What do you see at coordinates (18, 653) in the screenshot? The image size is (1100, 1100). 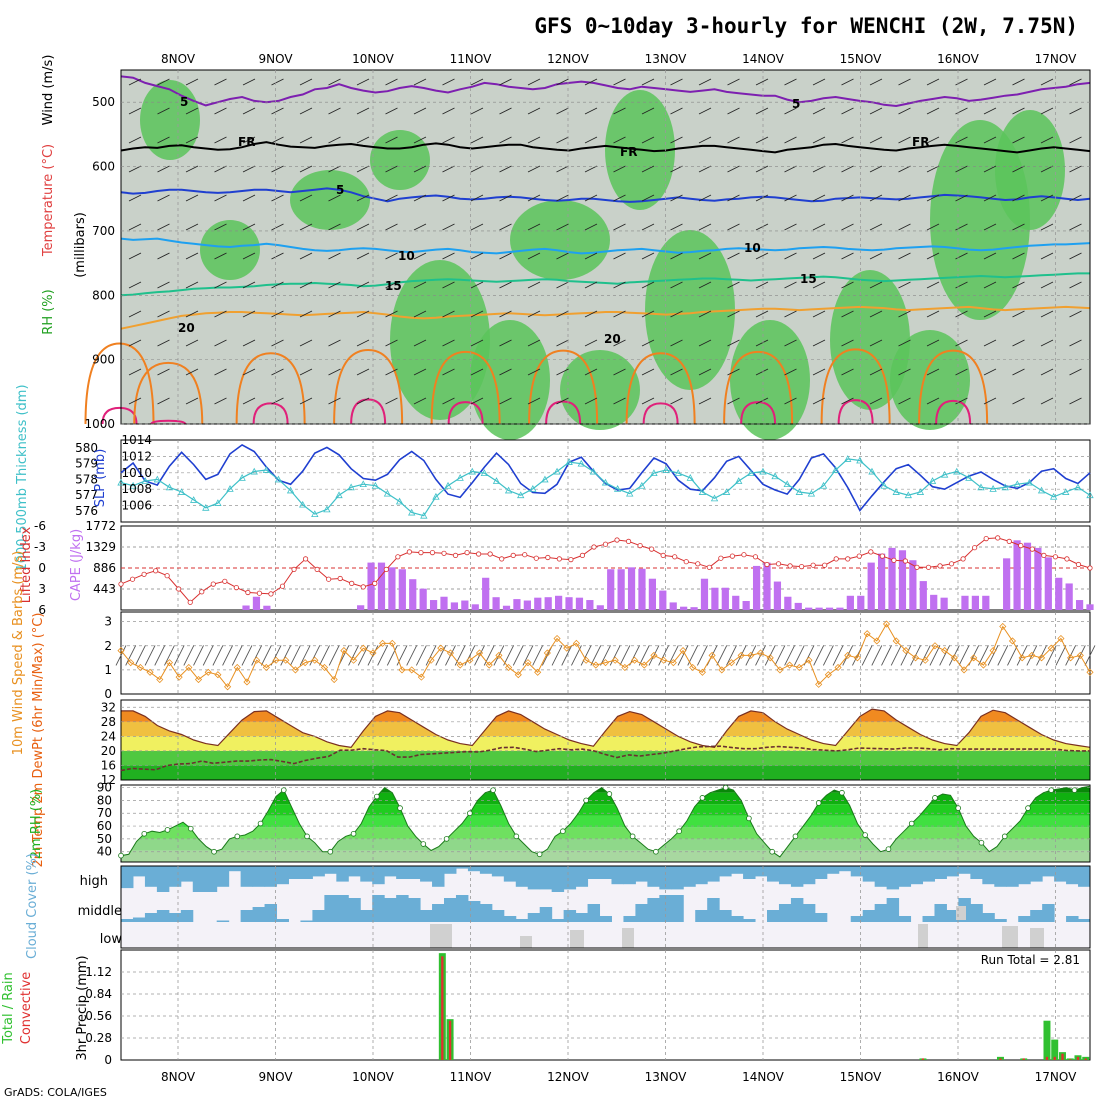 I see `wind-ylabel: 10m Wind Speed & Barbs (m/s)` at bounding box center [18, 653].